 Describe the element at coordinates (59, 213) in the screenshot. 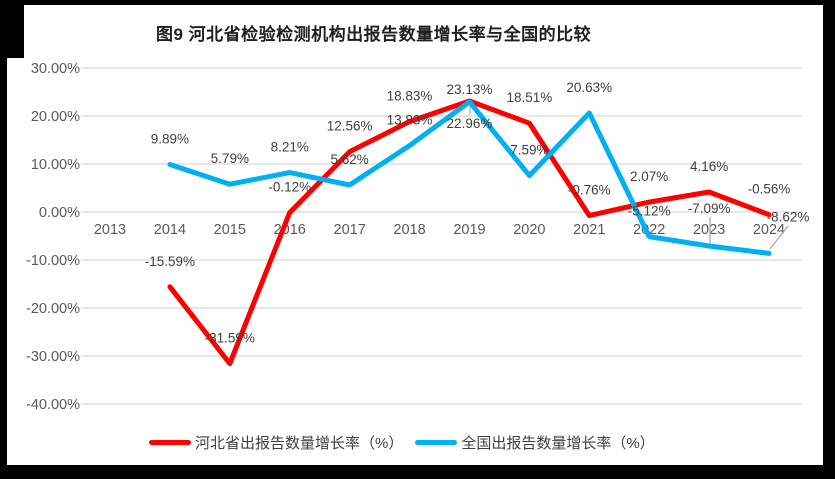

I see `y-axis-tick-label: 0.00%` at that location.